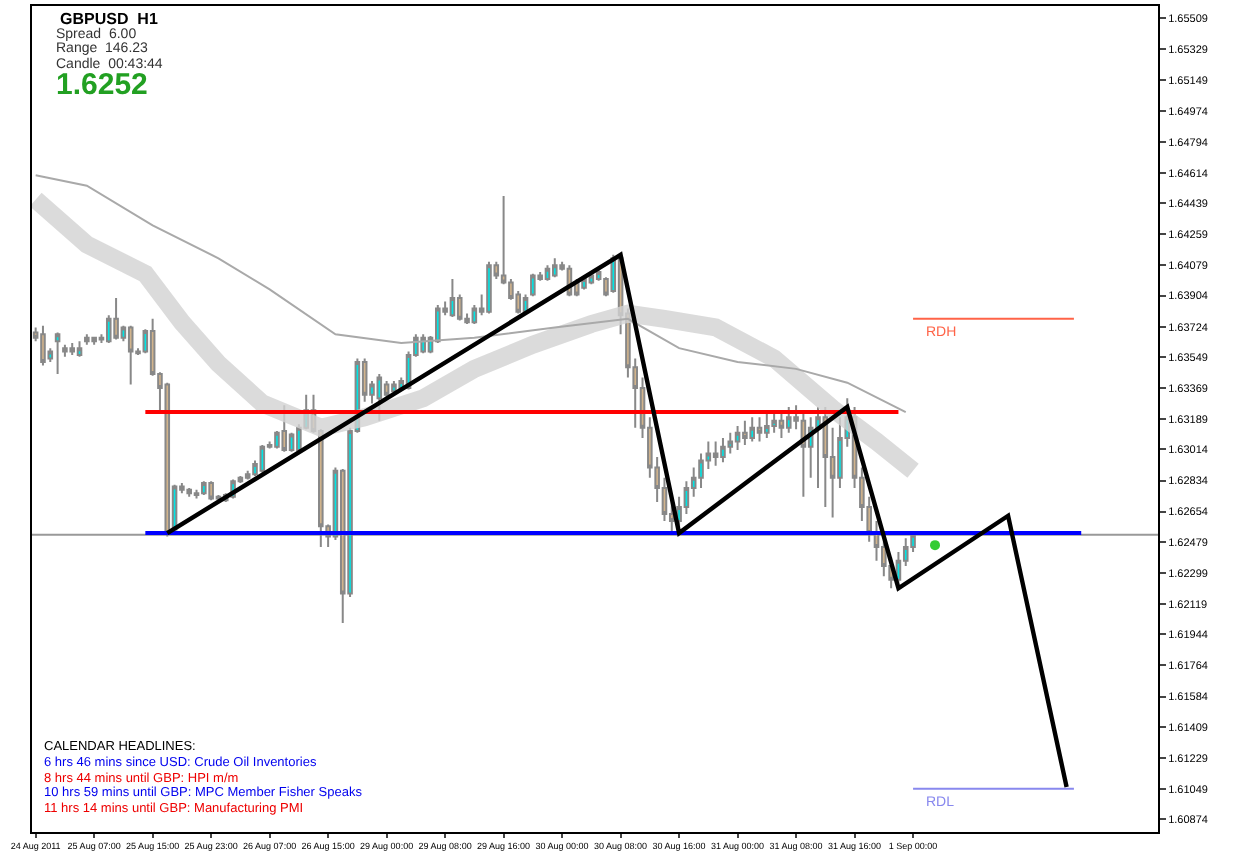 The height and width of the screenshot is (858, 1250). I want to click on annotation: GBPUSD H1, so click(109, 19).